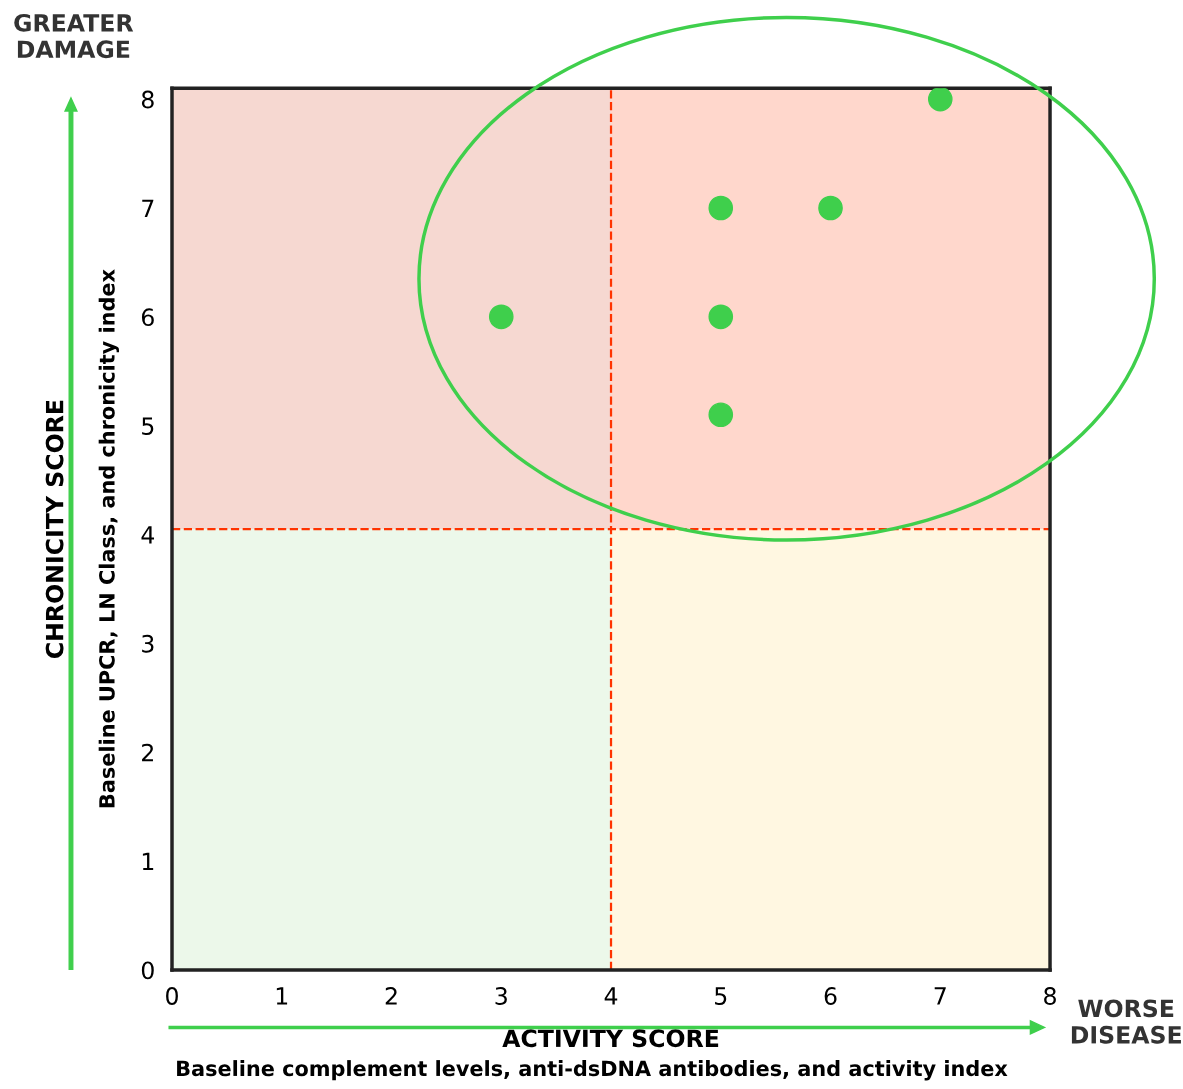 The height and width of the screenshot is (1089, 1183). I want to click on y-tick-label: 4, so click(148, 535).